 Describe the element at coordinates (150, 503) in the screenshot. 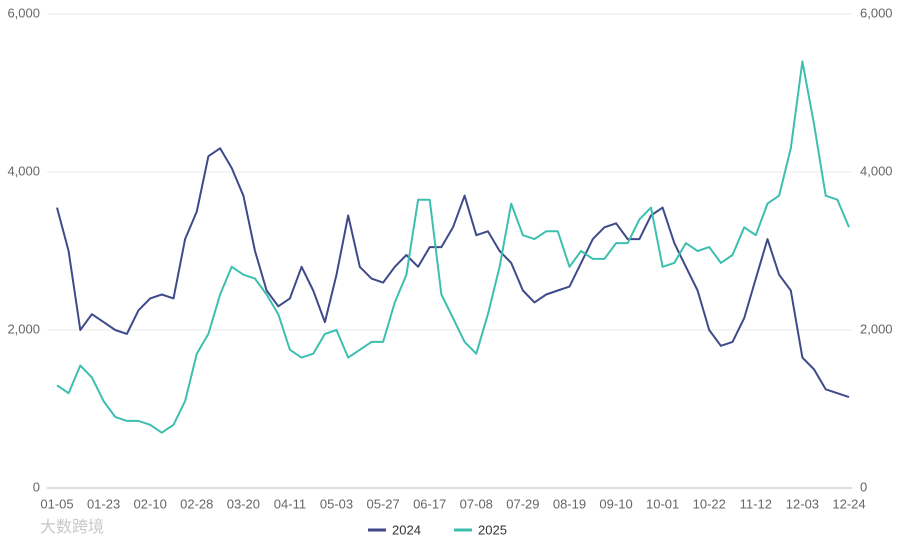

I see `x-tick-label: 02-10` at that location.